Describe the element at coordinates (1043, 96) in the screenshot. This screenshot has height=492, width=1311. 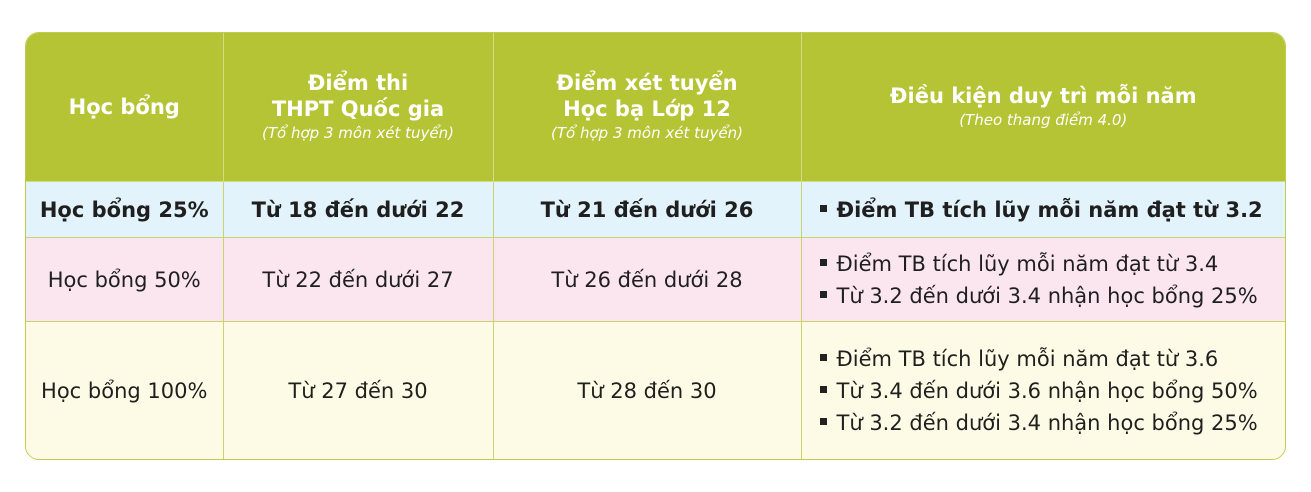
I see `header-conditions-label: Điều kiện duy trì mỗi năm` at that location.